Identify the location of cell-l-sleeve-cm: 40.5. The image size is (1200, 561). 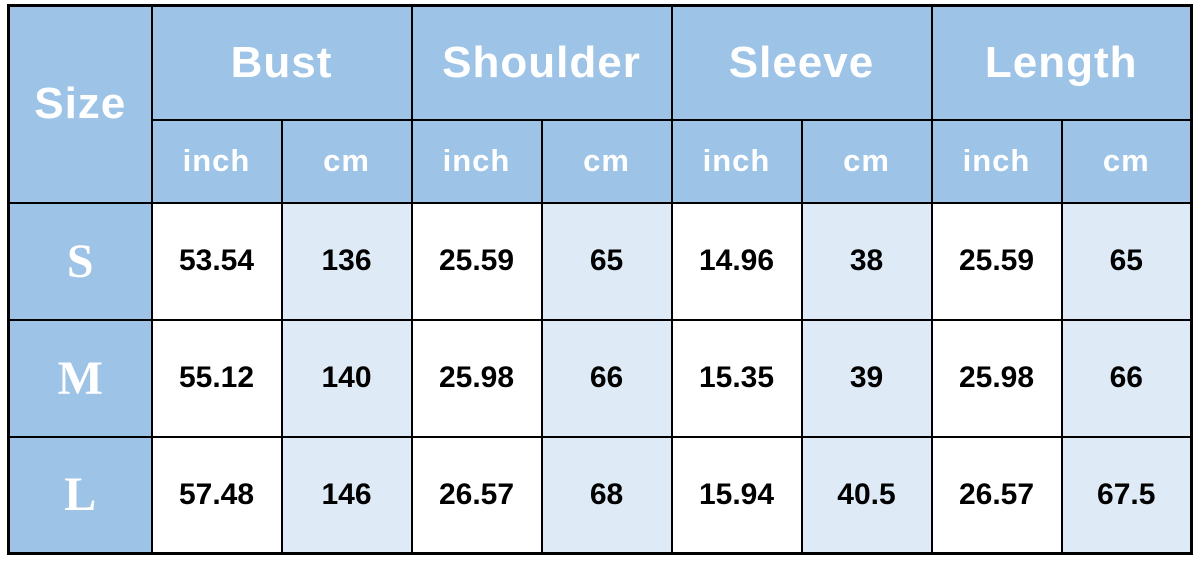
(866, 495).